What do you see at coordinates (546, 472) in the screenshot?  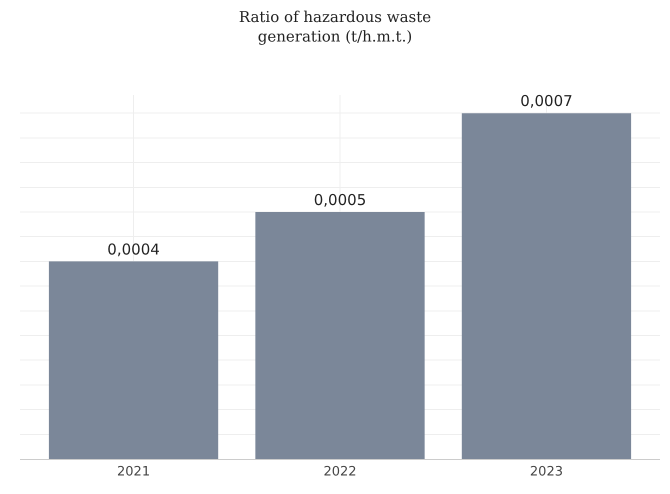 I see `x-tick-label: 2023` at bounding box center [546, 472].